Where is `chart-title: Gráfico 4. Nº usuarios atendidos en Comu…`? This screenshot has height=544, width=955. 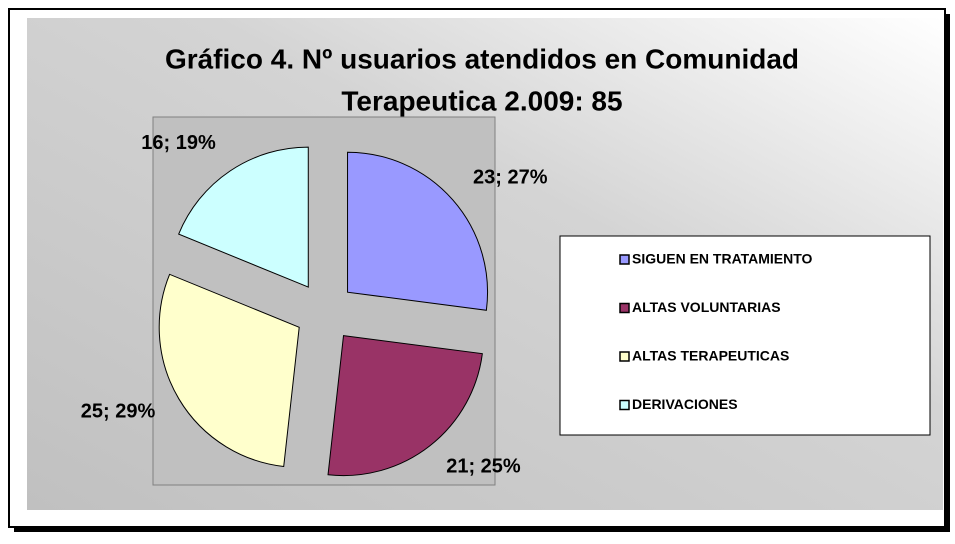
chart-title: Gráfico 4. Nº usuarios atendidos en Comu… is located at coordinates (482, 58).